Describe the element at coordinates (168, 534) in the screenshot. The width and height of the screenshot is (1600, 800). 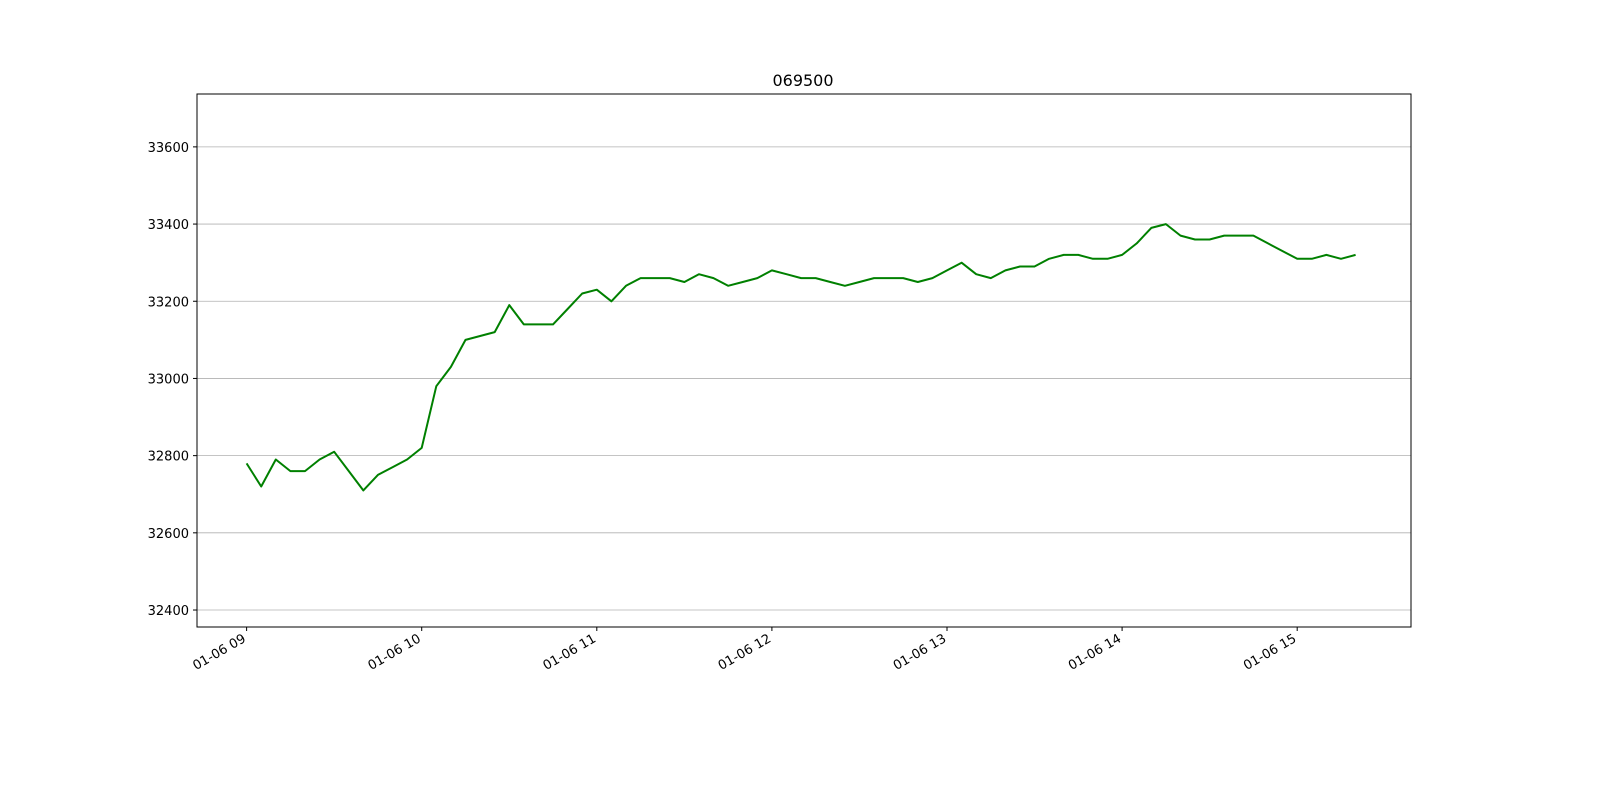
I see `y-tick-label: 32600` at that location.